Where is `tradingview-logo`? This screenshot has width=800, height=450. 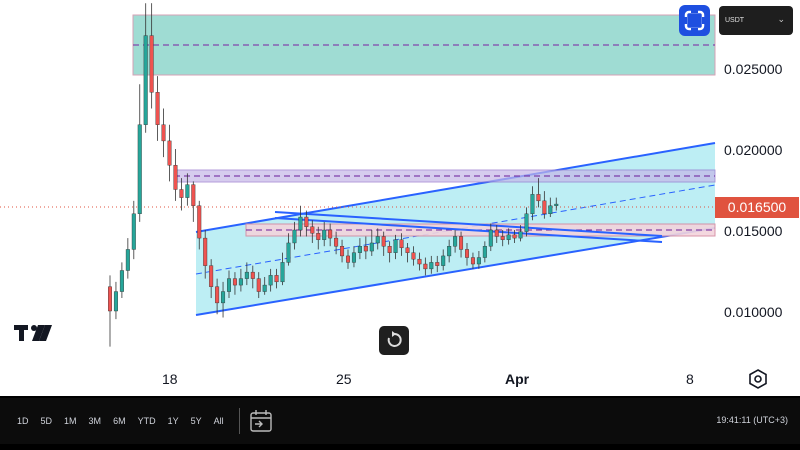
tradingview-logo is located at coordinates (34, 335).